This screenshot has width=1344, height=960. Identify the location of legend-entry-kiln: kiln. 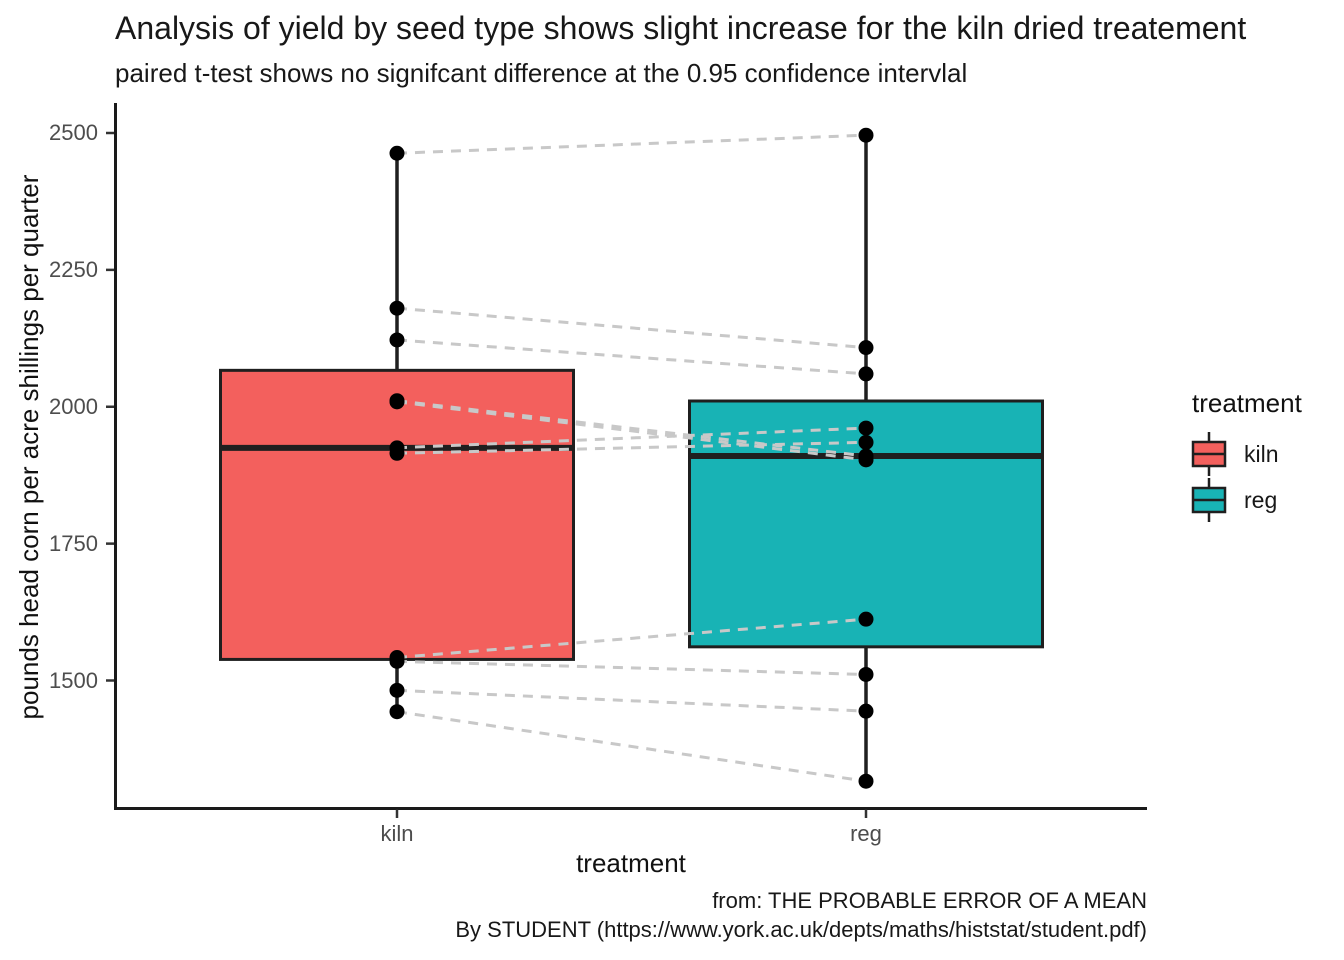
(1246, 454).